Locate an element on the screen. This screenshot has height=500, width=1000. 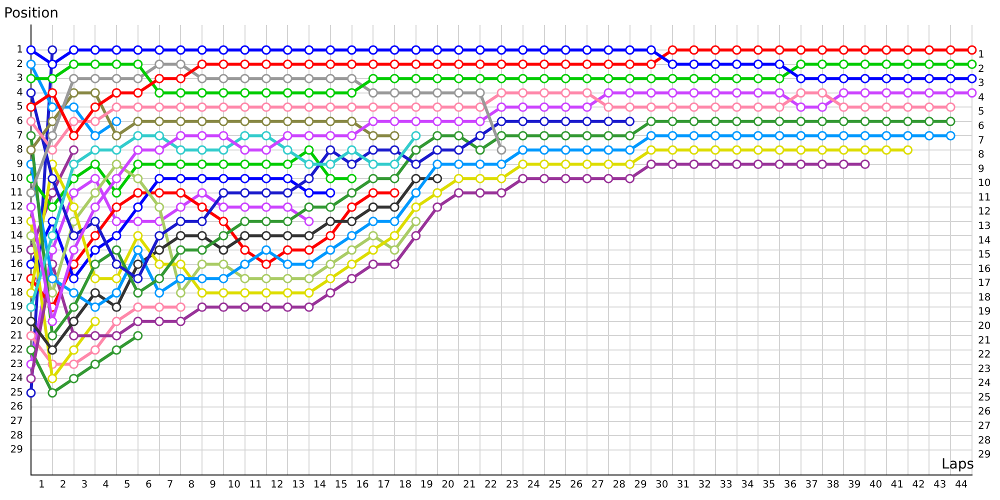
y-tick-label: 20 is located at coordinates (16, 322).